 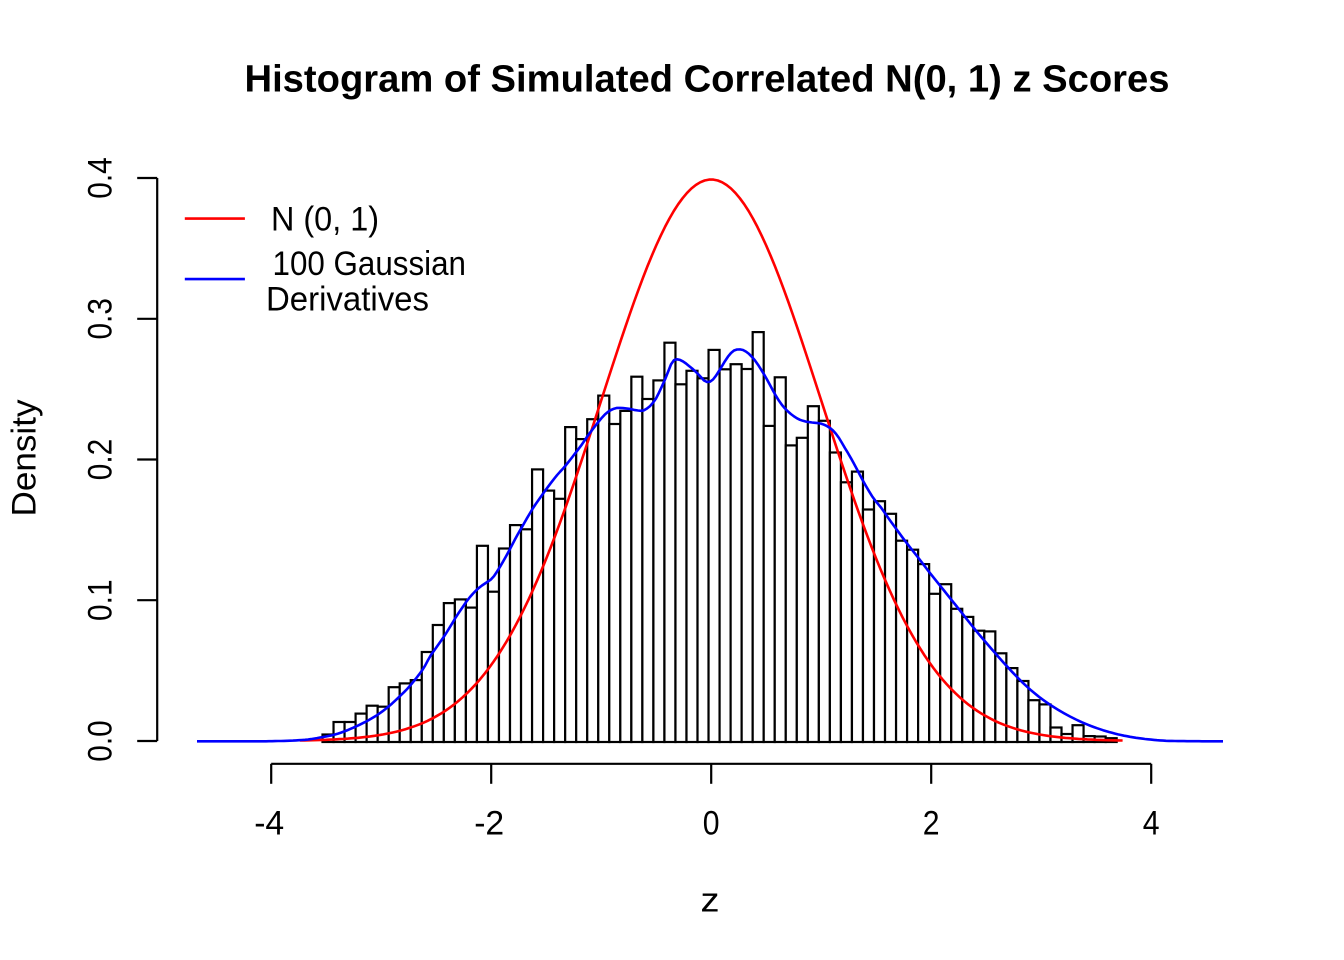 I want to click on svg-text: Density, so click(x=25, y=458).